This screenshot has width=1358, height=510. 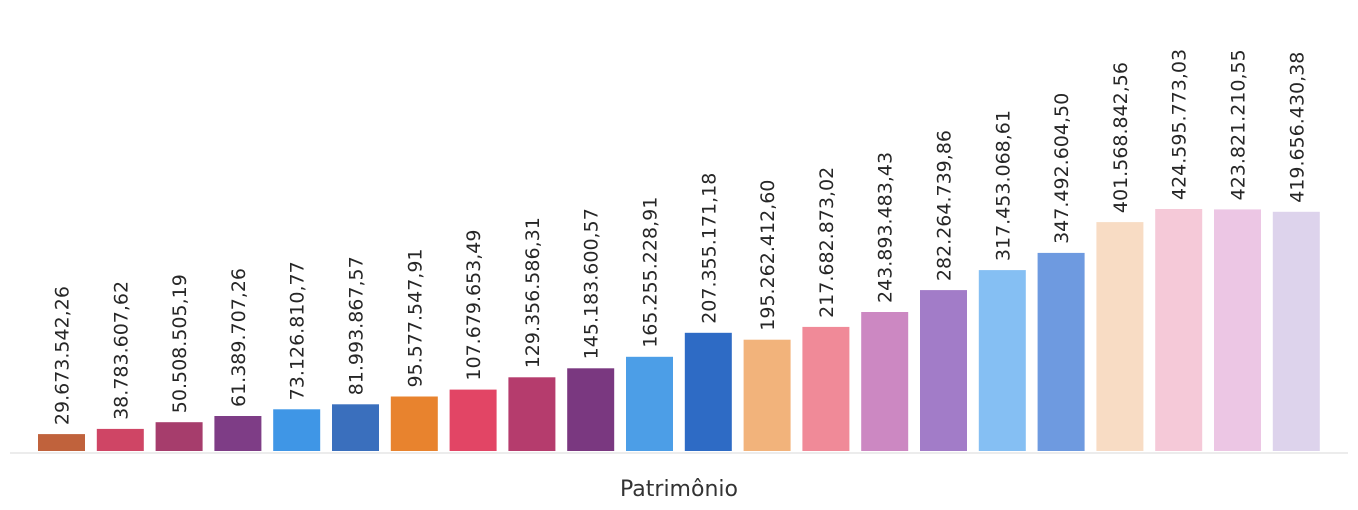 I want to click on bar-value-label-8: 107.679.653,49, so click(x=474, y=305).